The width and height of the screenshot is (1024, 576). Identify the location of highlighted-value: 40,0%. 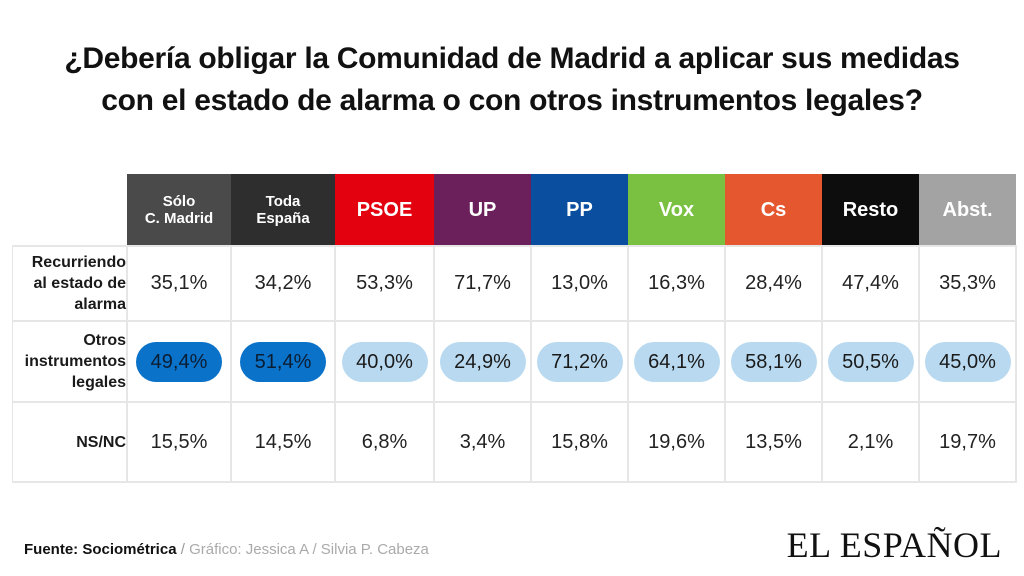
(384, 361).